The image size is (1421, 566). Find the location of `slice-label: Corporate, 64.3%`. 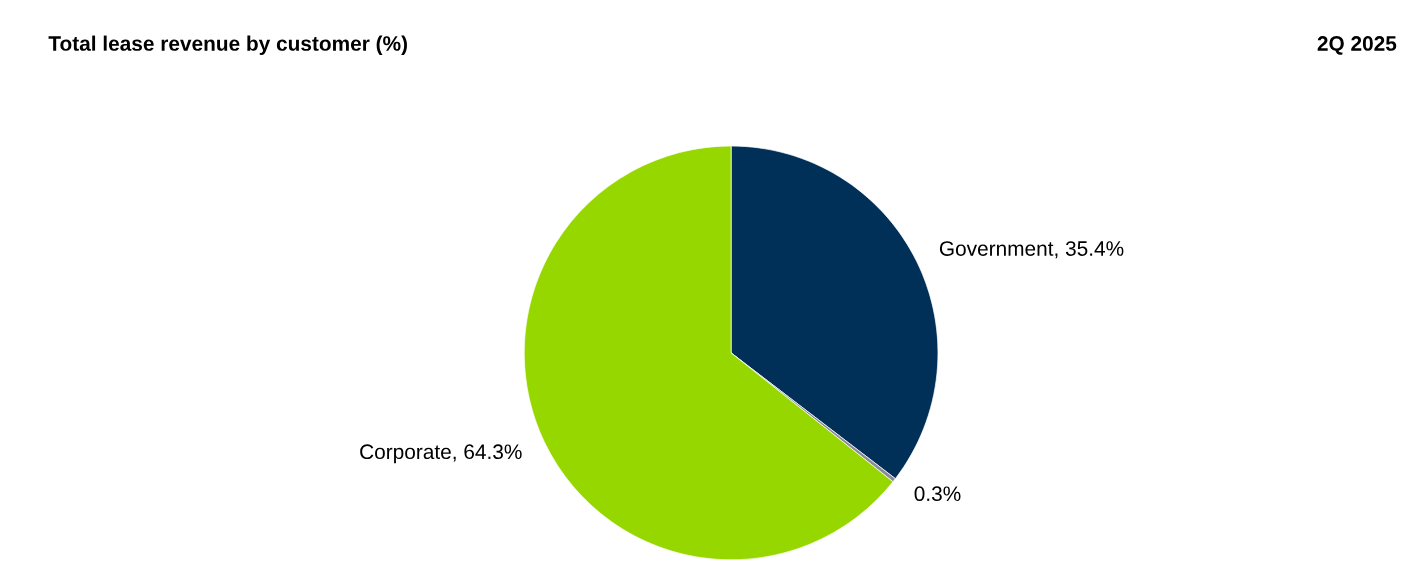

slice-label: Corporate, 64.3% is located at coordinates (441, 454).